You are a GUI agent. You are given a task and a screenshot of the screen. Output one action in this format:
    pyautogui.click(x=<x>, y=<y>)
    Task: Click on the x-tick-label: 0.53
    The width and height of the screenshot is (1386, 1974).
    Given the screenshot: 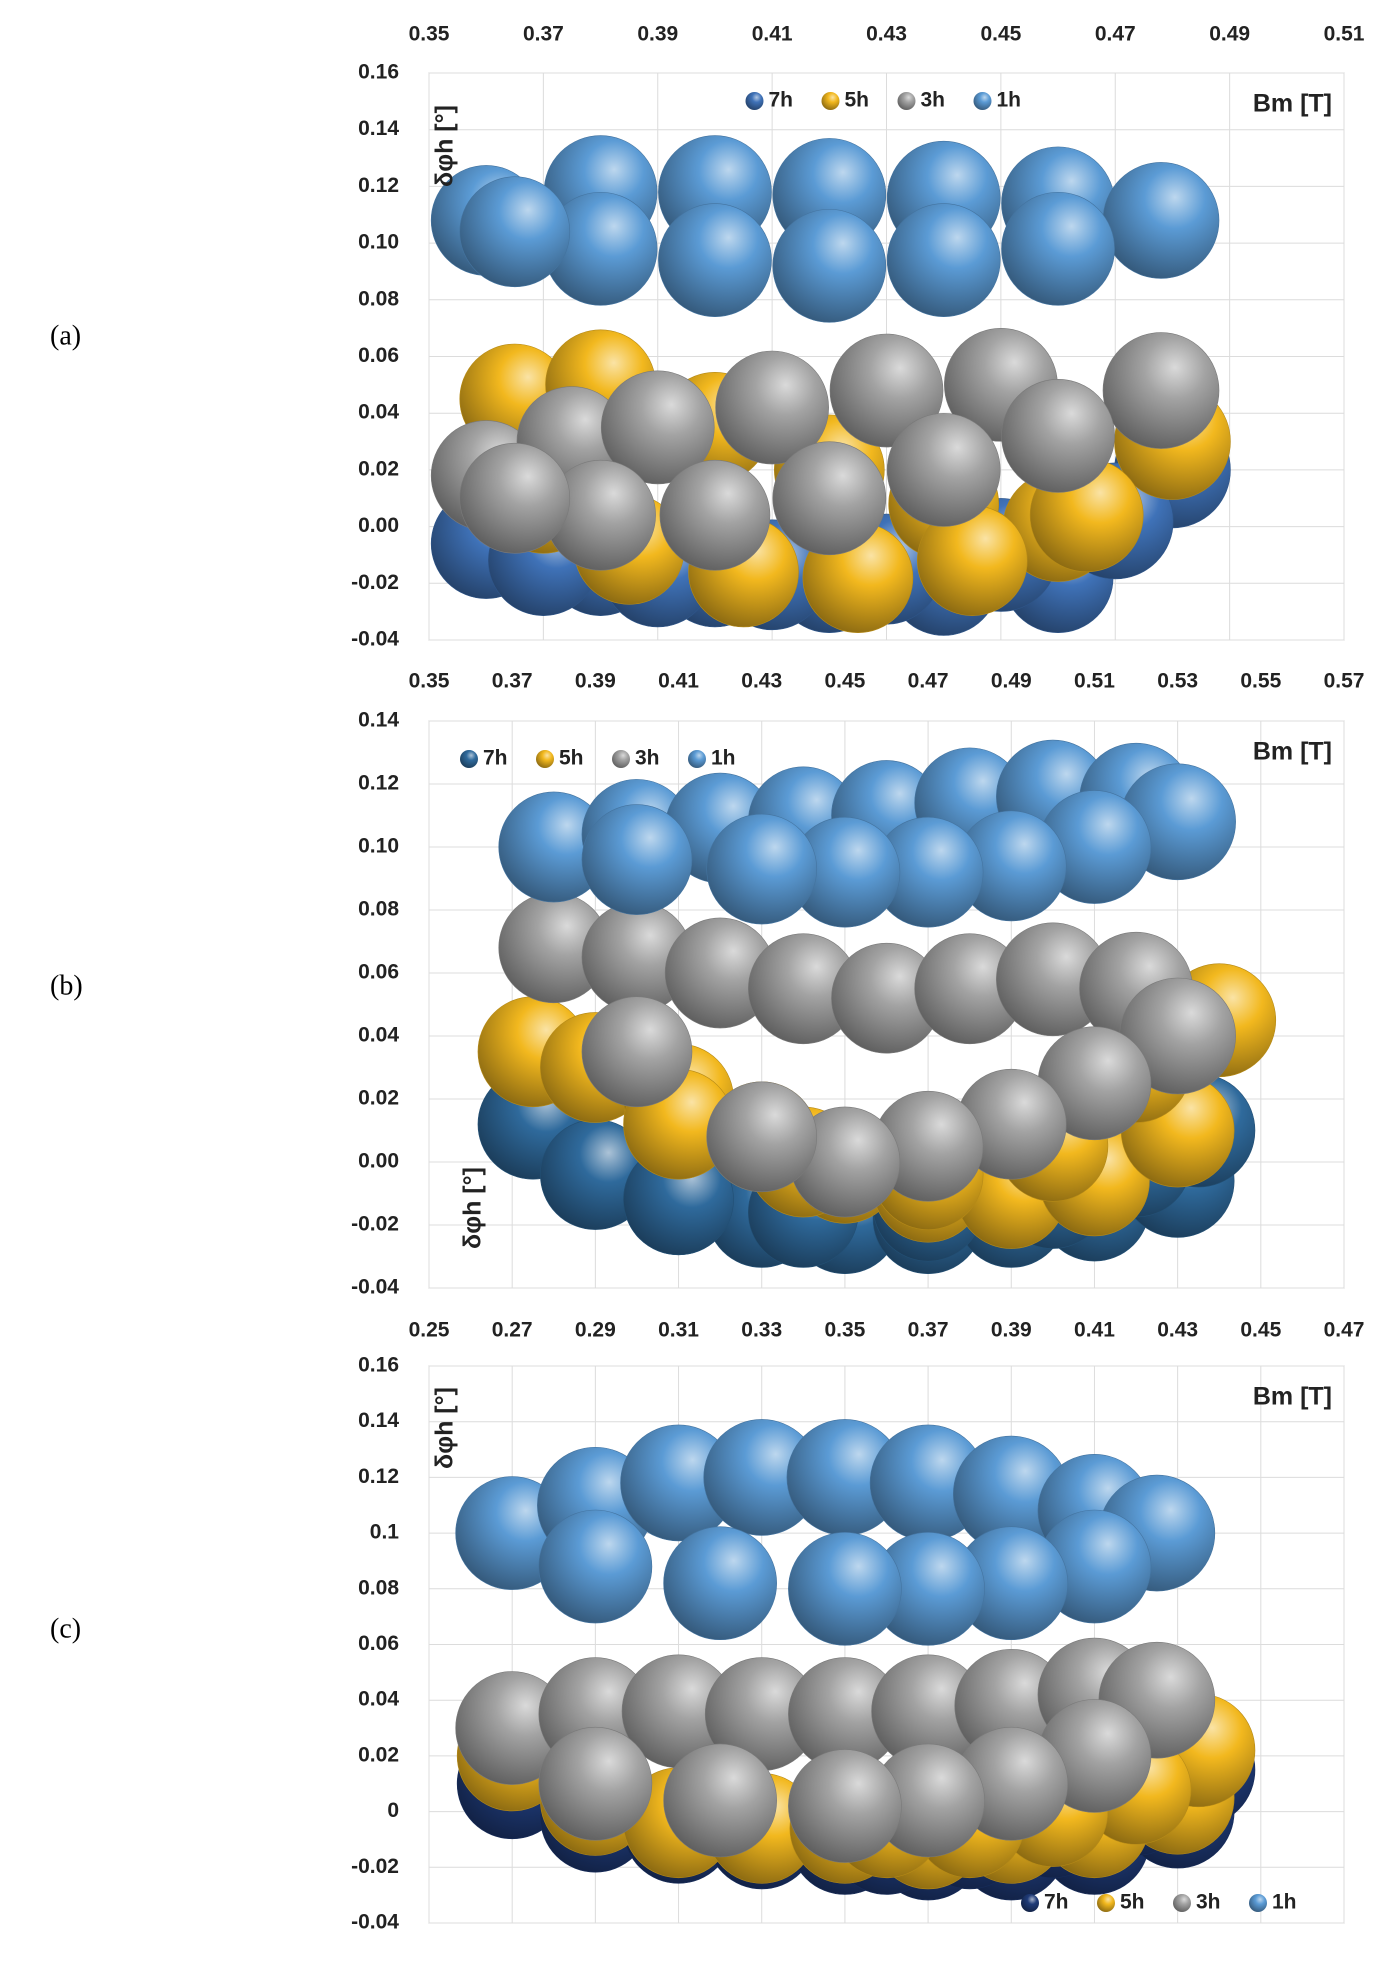 What is the action you would take?
    pyautogui.click(x=1177, y=681)
    